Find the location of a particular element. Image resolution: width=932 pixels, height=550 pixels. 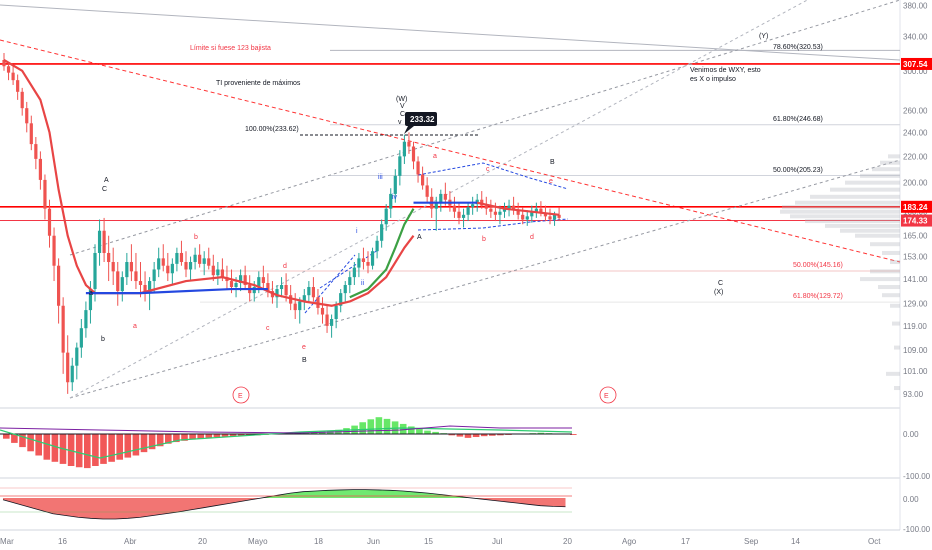

oscillator-tick-label: -100.00 is located at coordinates (917, 476).